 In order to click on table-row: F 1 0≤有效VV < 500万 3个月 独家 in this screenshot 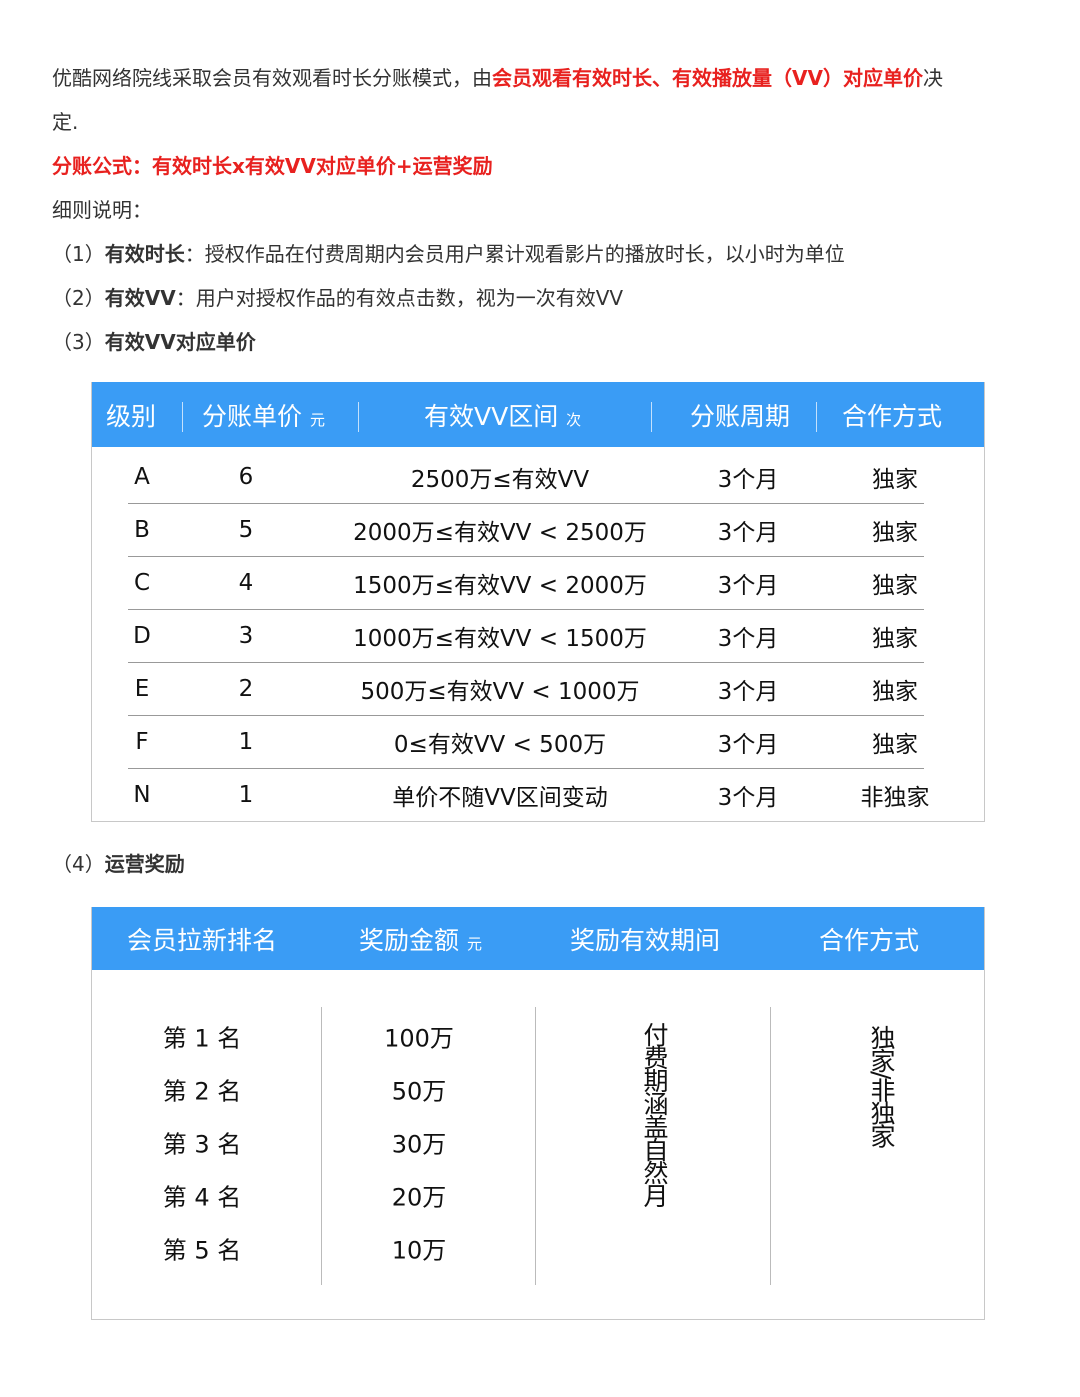, I will do `click(526, 742)`.